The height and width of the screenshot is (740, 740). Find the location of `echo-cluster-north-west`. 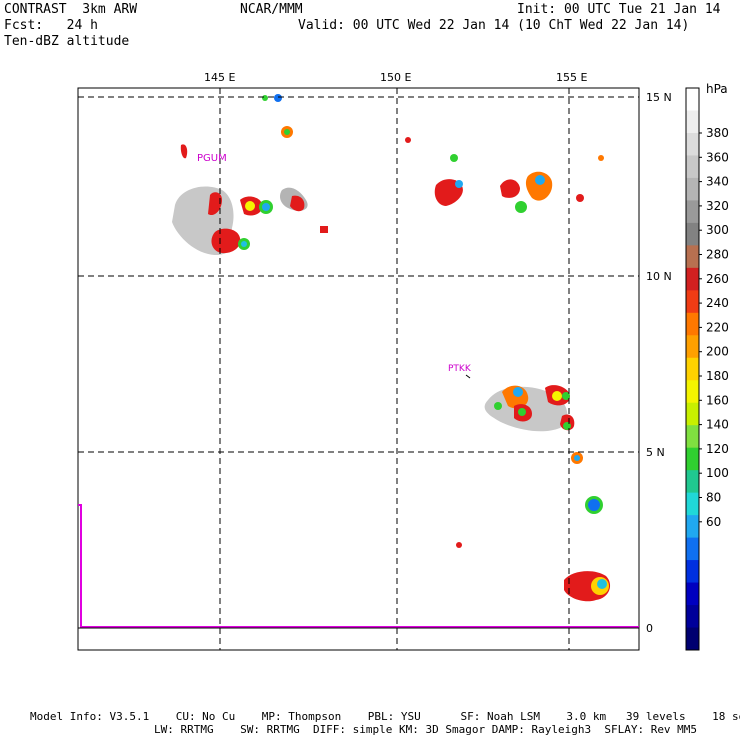

echo-cluster-north-west is located at coordinates (250, 175).